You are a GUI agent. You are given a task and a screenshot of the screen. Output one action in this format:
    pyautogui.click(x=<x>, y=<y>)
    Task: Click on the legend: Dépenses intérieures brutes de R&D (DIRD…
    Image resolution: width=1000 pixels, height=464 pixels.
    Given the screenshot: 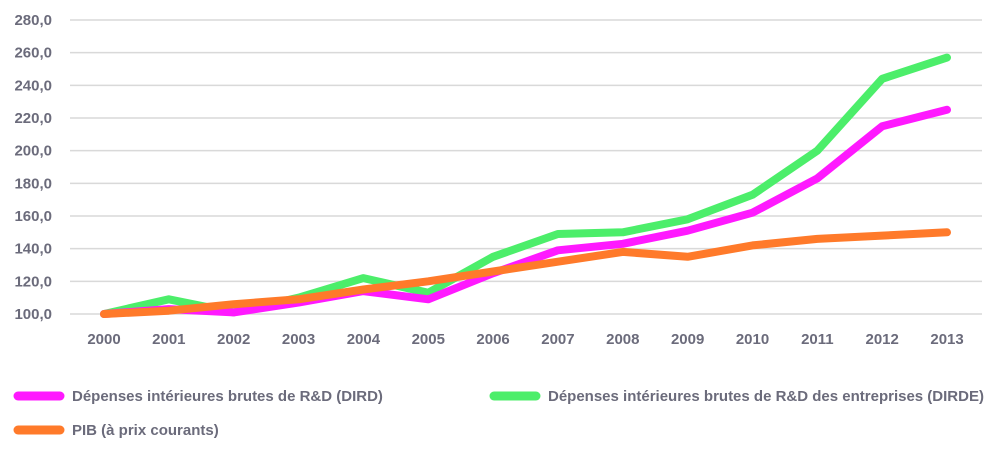 What is the action you would take?
    pyautogui.click(x=498, y=413)
    